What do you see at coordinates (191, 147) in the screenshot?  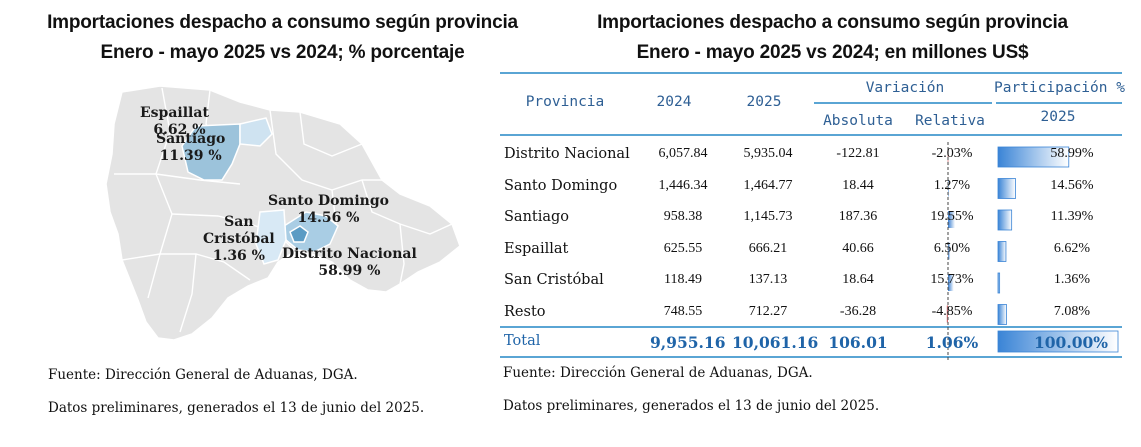 I see `map-label-santiago: Santiago 11.39 %` at bounding box center [191, 147].